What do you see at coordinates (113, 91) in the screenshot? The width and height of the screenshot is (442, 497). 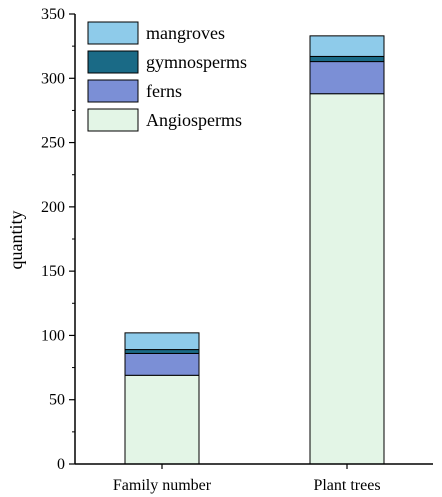 I see `legend-swatch-ferns` at bounding box center [113, 91].